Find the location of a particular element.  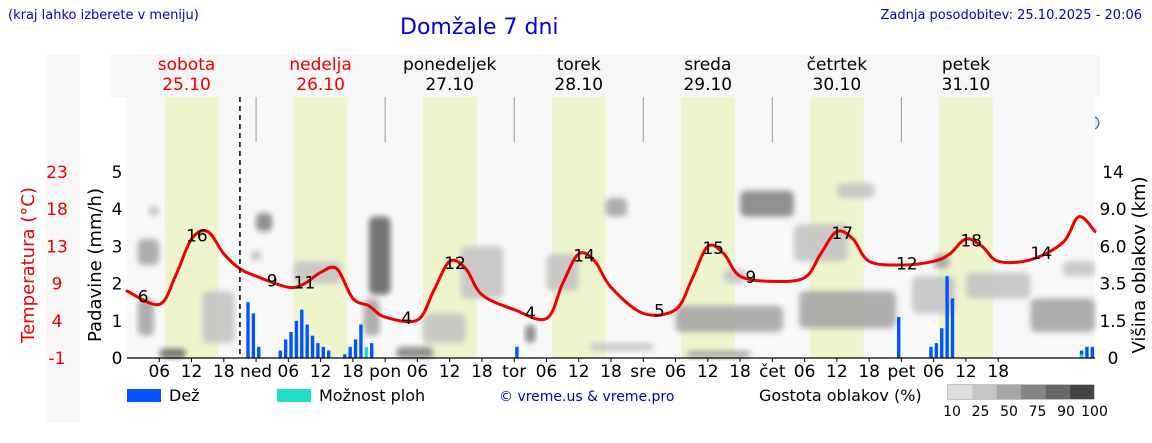

legend-cloud-label: Gostota oblakov (%) is located at coordinates (840, 395).